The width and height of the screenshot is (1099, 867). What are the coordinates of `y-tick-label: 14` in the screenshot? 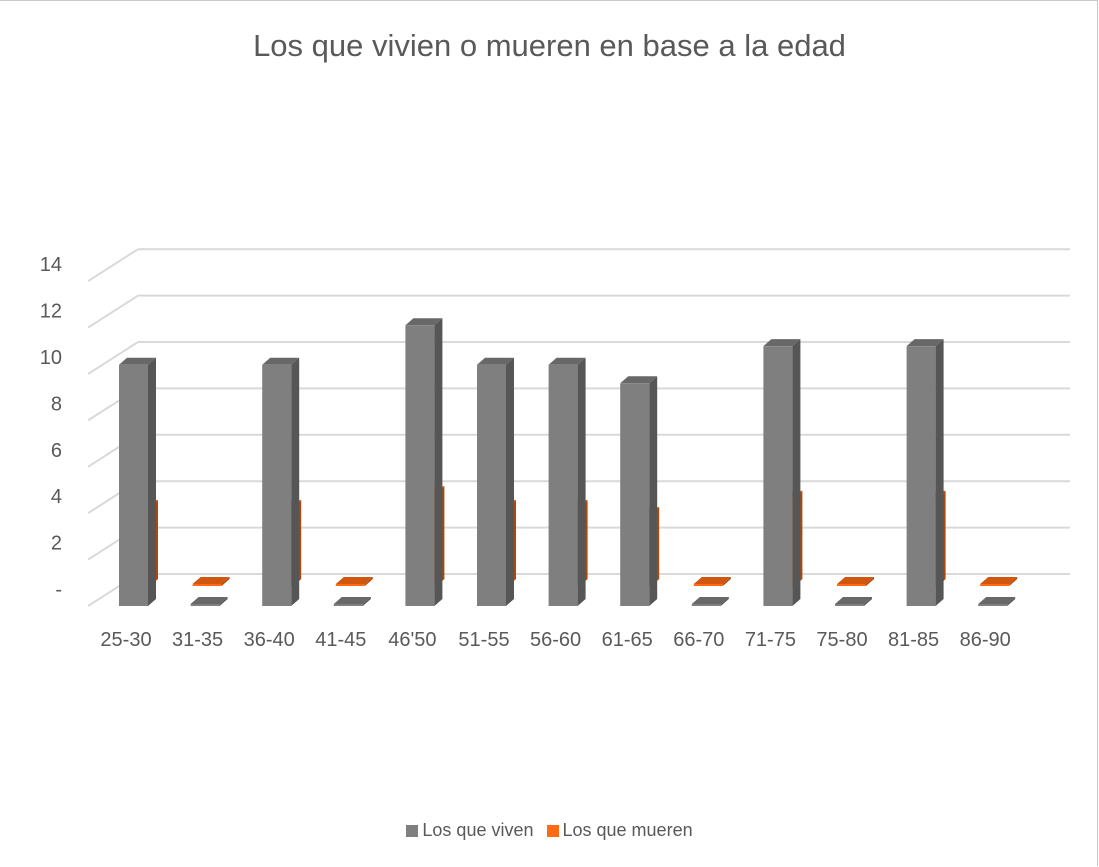 It's located at (51, 265).